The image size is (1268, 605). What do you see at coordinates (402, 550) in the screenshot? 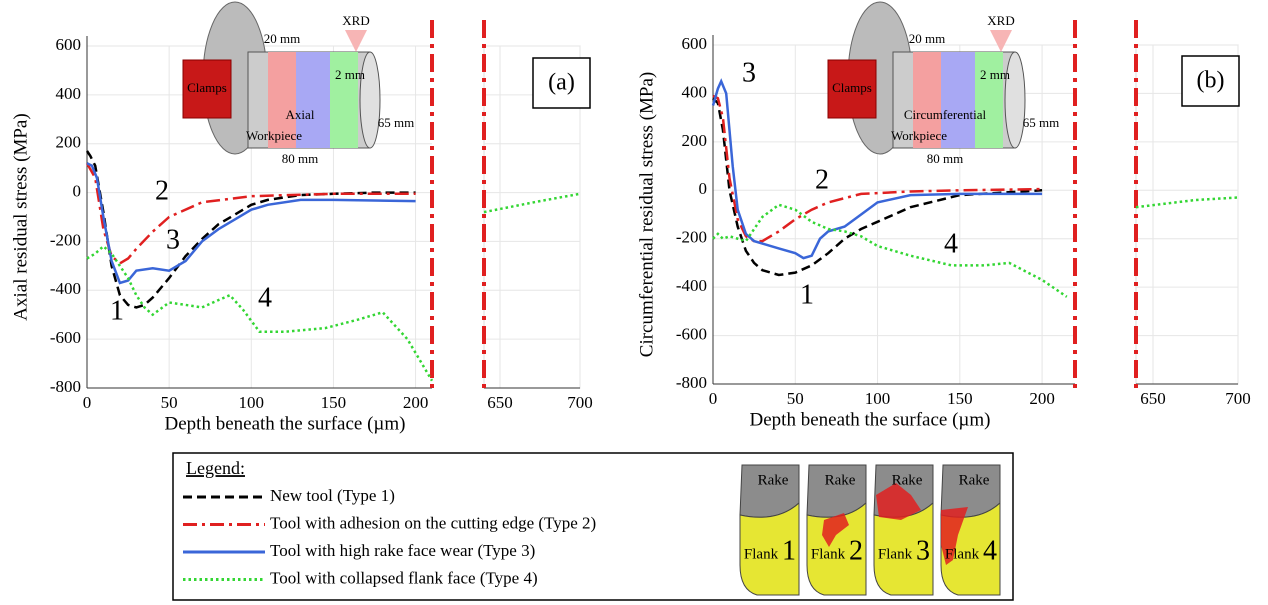
I see `legend-label: Tool with high rake face wear (Type 3)` at bounding box center [402, 550].